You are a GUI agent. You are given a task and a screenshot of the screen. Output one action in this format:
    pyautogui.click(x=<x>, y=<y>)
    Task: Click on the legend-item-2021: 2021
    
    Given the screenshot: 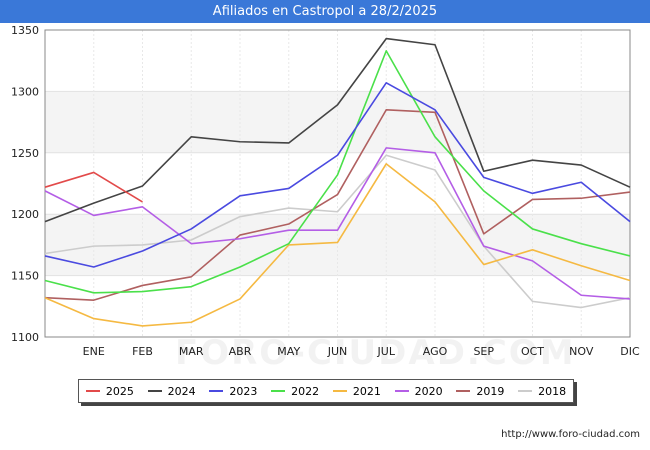 What is the action you would take?
    pyautogui.click(x=356, y=391)
    